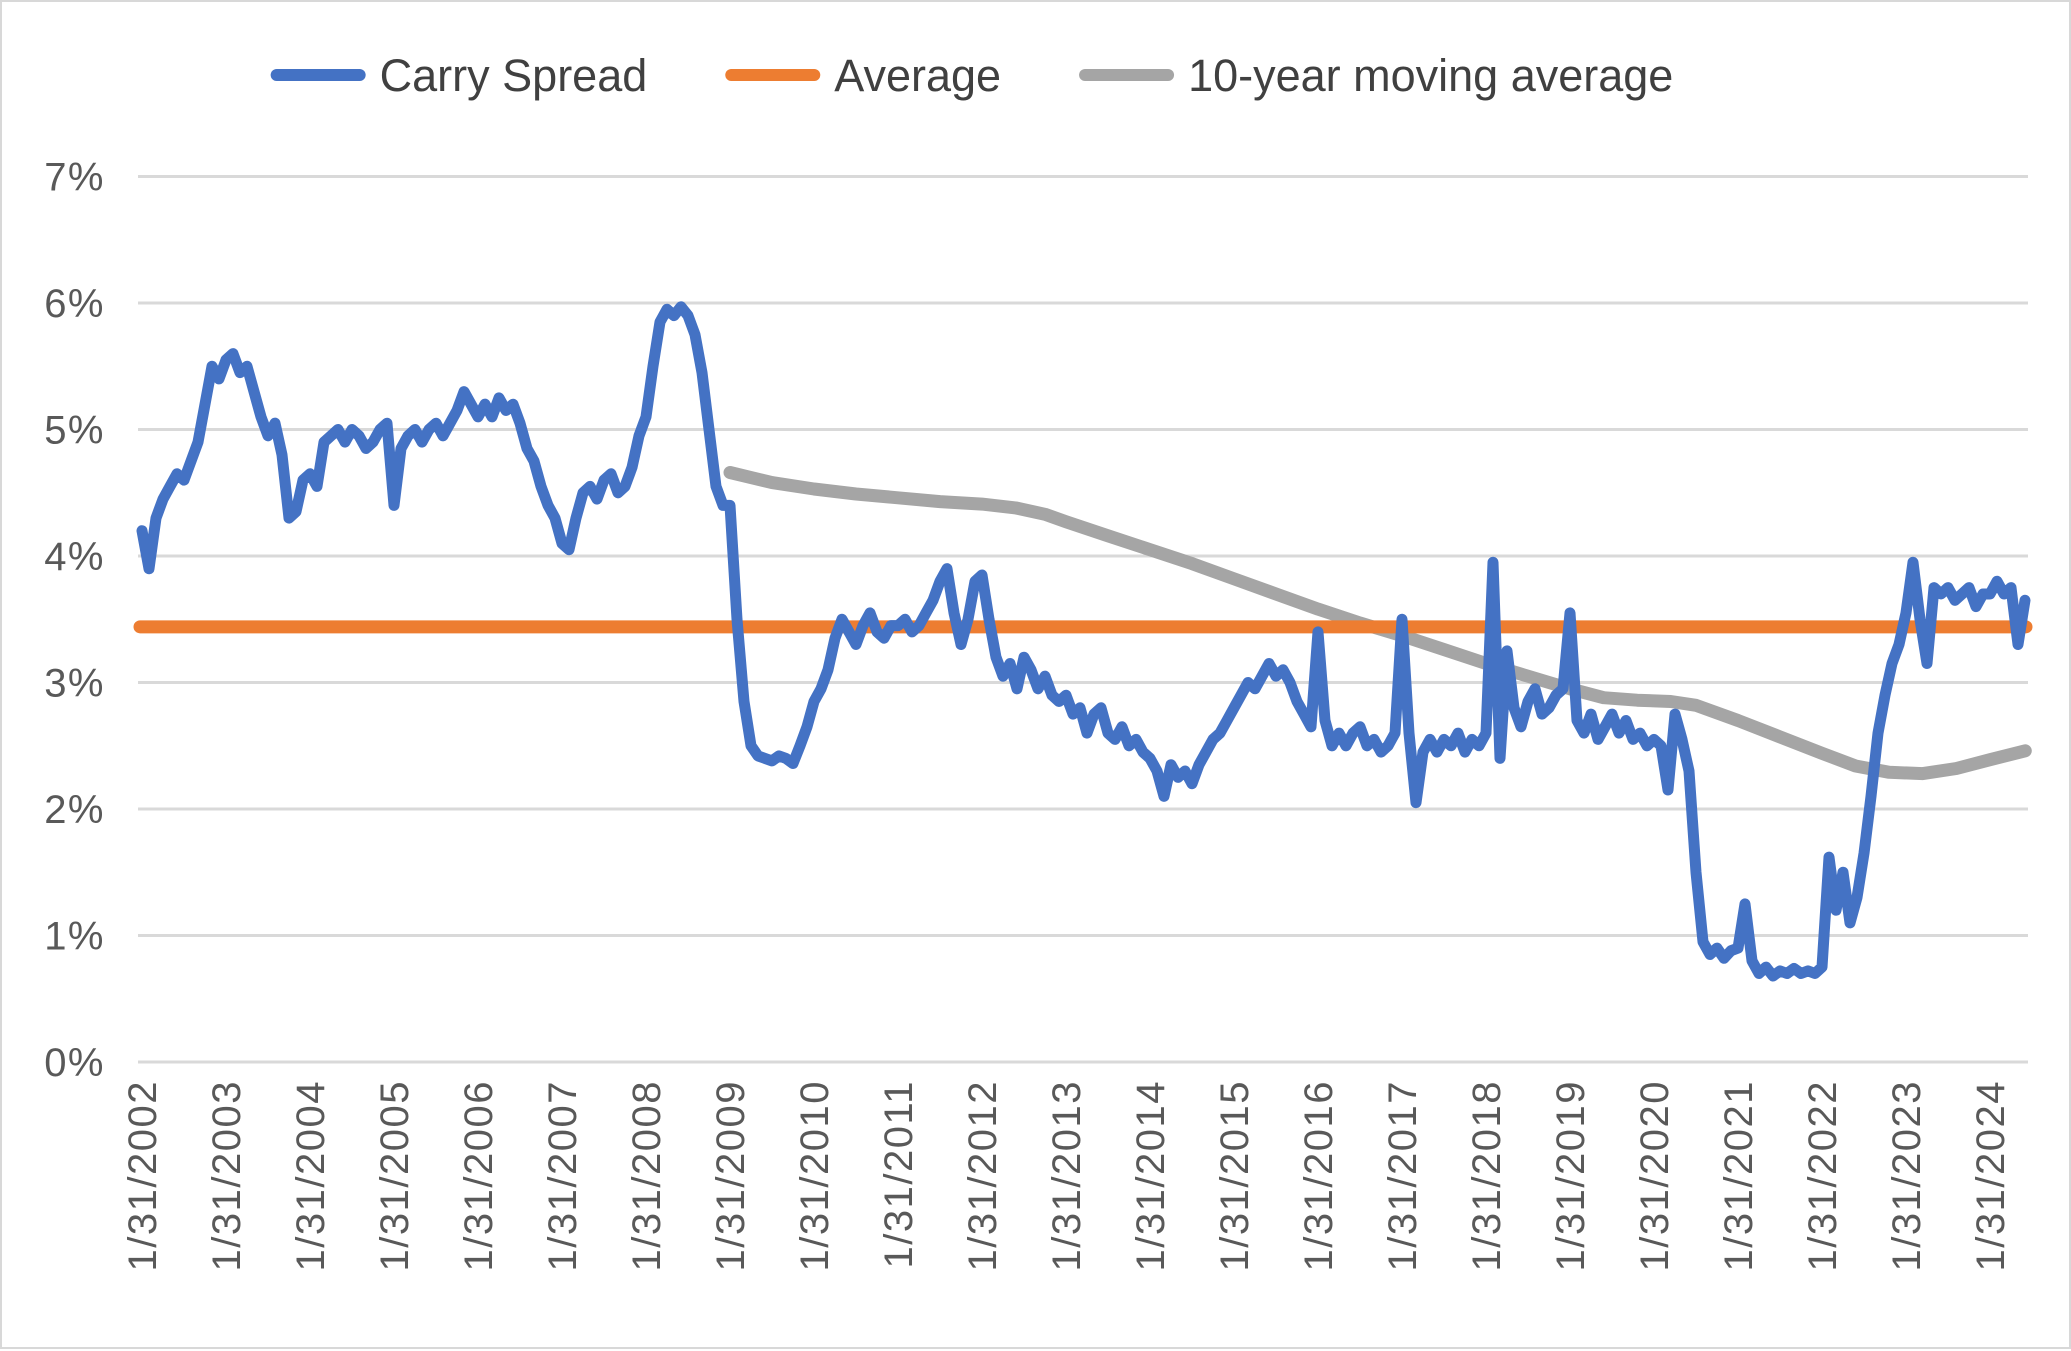 The height and width of the screenshot is (1351, 2071). What do you see at coordinates (917, 75) in the screenshot?
I see `legend-label: Average` at bounding box center [917, 75].